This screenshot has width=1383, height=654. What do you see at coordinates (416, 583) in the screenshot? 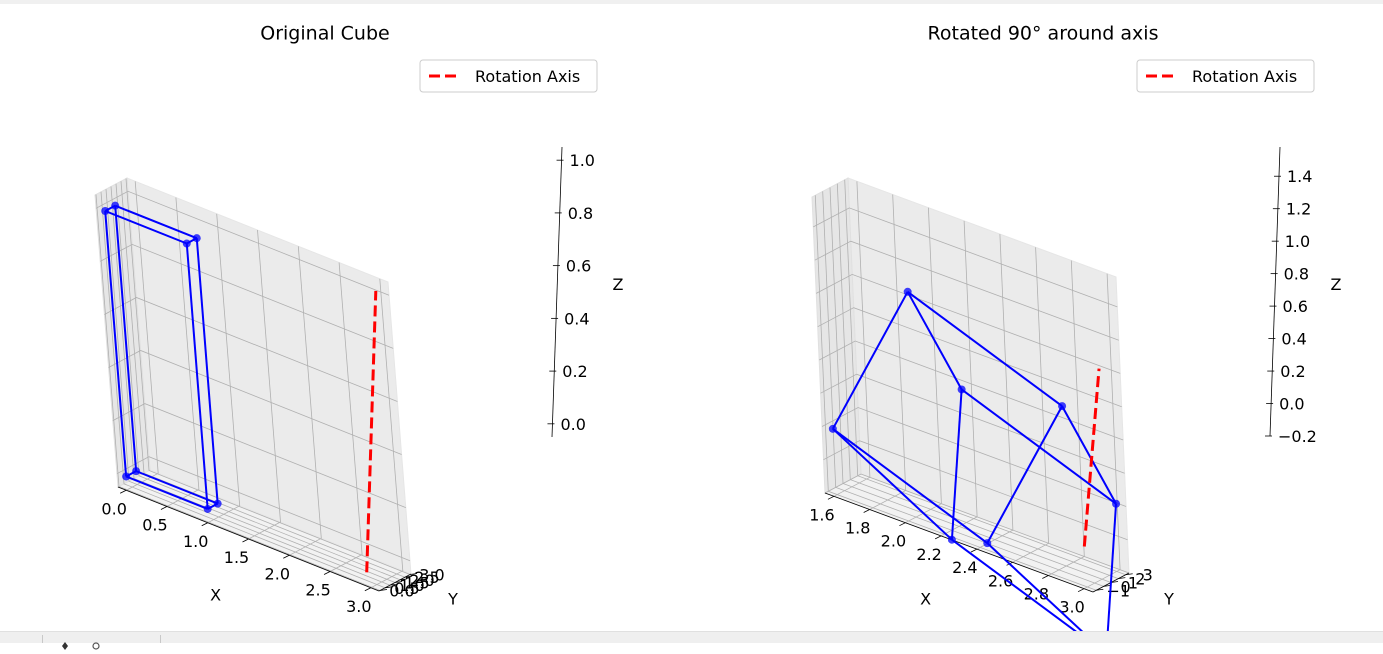
I see `y-tick-label: 1.5` at bounding box center [416, 583].